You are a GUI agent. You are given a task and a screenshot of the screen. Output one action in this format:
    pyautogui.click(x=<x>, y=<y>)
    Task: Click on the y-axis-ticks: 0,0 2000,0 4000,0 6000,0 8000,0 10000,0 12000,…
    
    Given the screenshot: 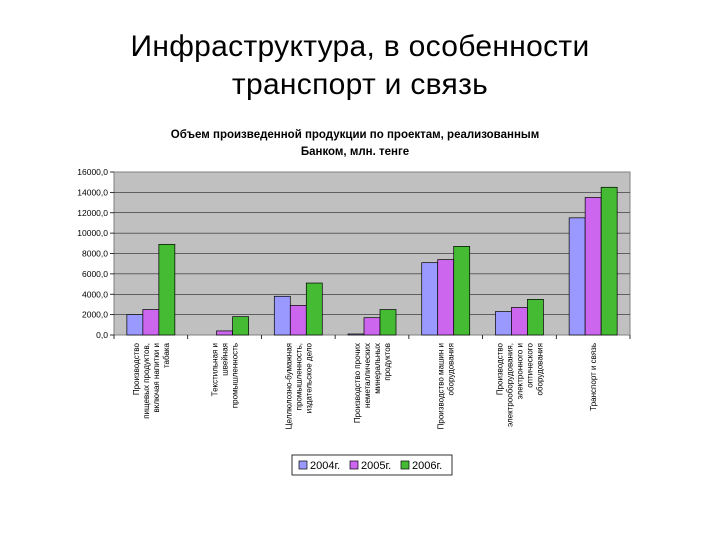 What is the action you would take?
    pyautogui.click(x=95, y=253)
    